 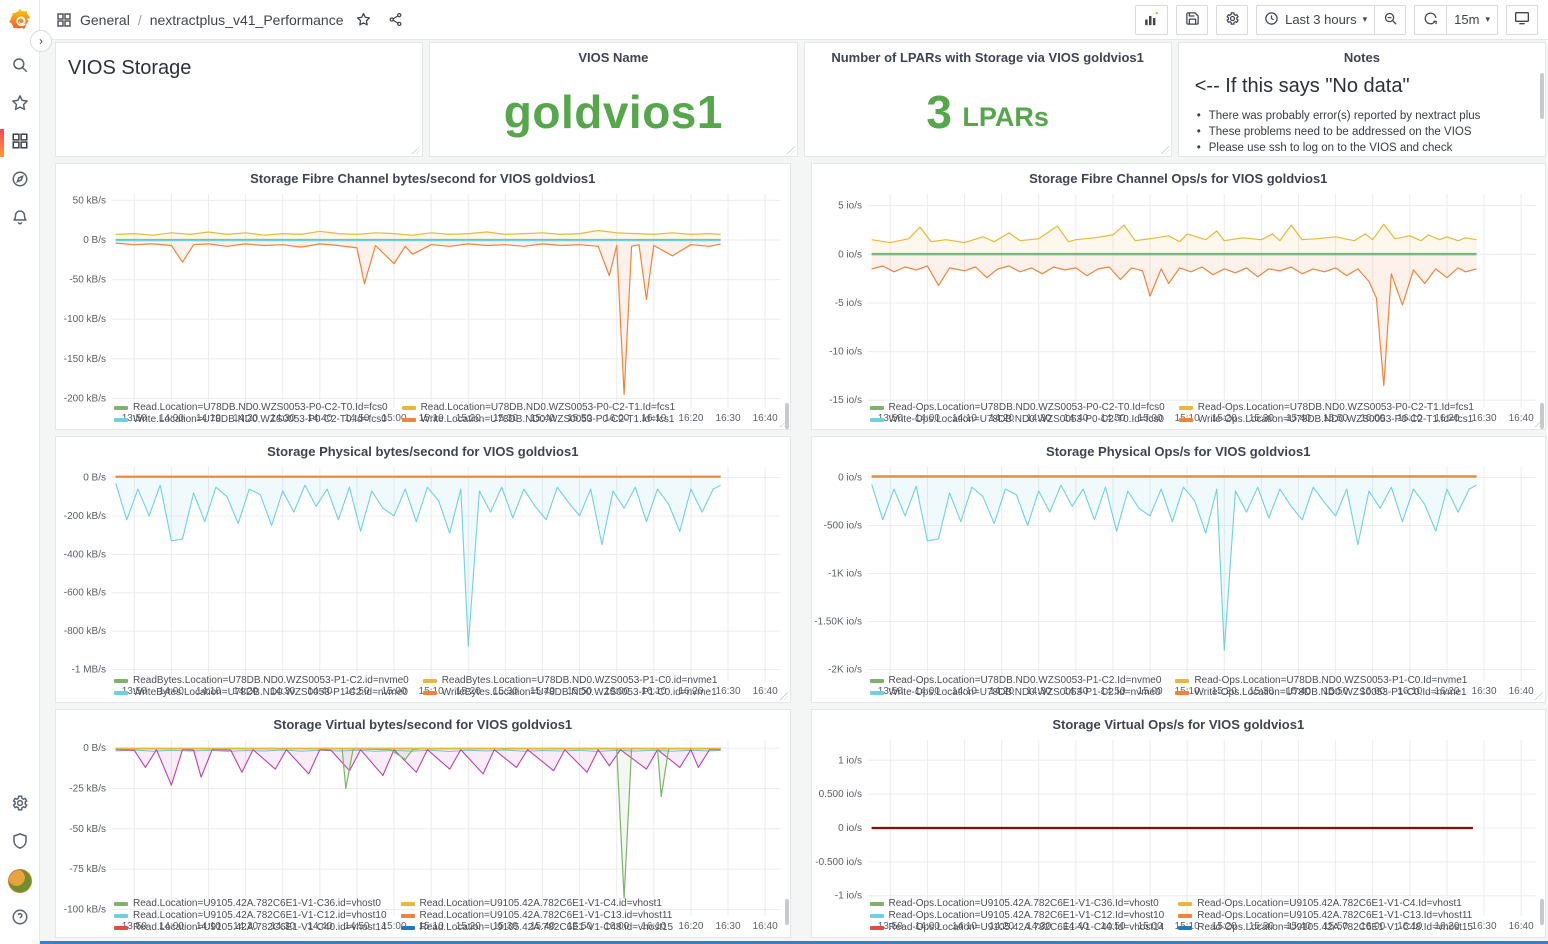 I want to click on zoom-out-time-button, so click(x=1390, y=19).